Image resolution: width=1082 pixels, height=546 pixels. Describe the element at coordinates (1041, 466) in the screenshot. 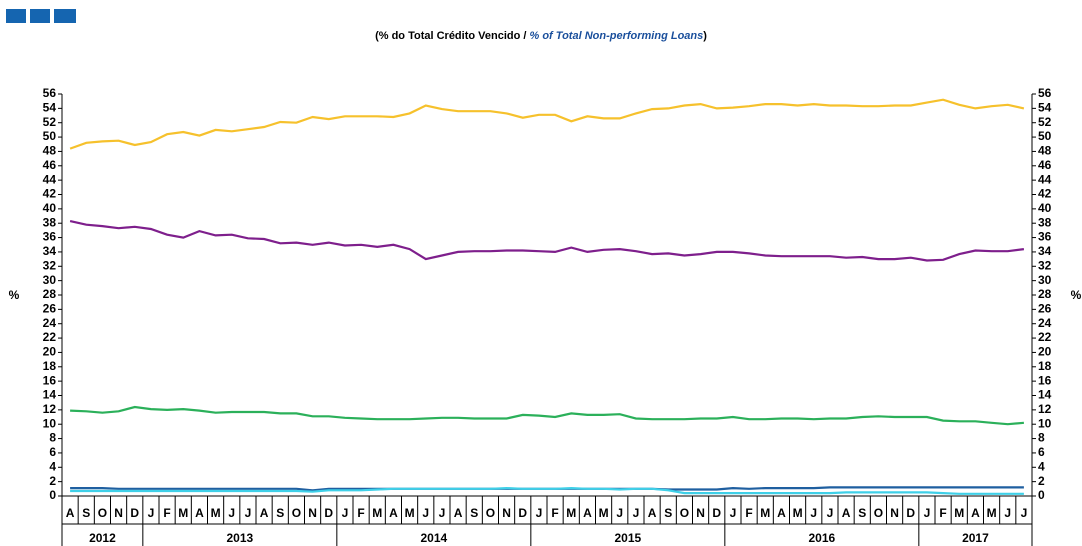

I see `y2-tick-label: 4` at that location.